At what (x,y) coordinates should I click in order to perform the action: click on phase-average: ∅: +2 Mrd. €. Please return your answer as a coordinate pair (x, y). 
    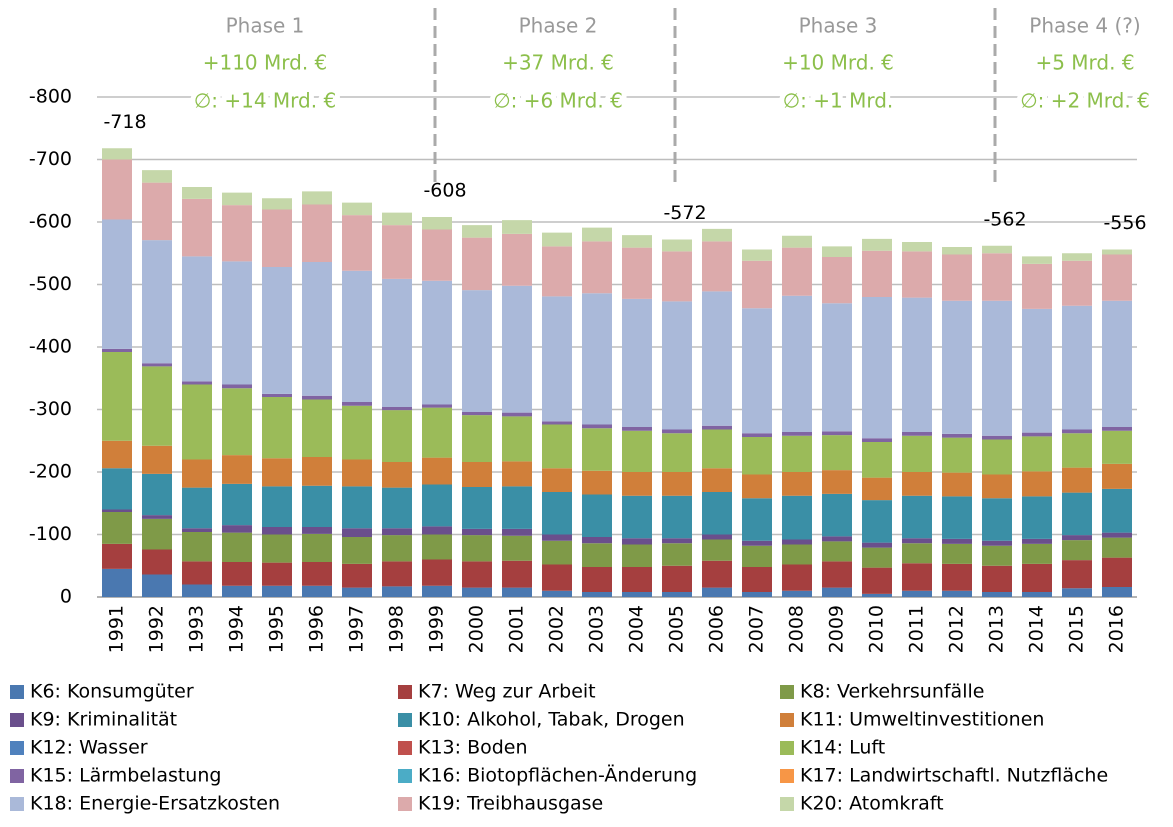
    Looking at the image, I should click on (1085, 101).